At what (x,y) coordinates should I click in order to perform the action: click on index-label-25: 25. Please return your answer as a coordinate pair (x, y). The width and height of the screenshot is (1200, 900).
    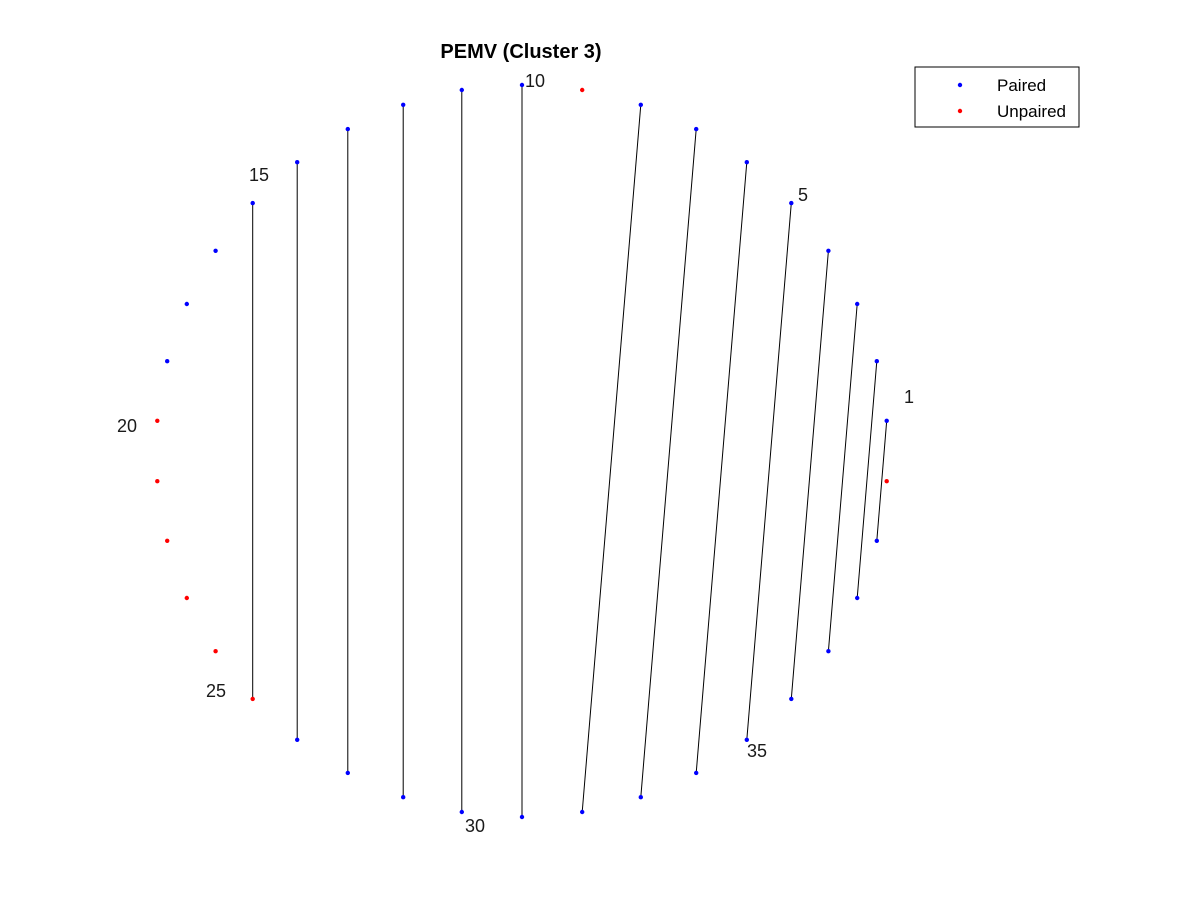
    Looking at the image, I should click on (216, 691).